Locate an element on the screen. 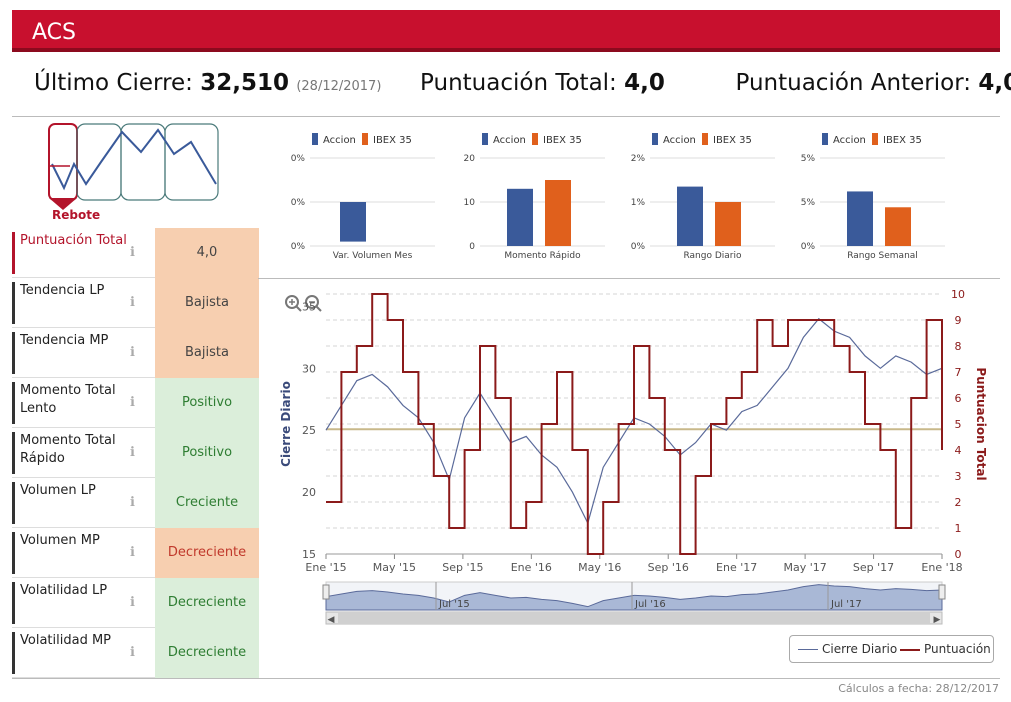 This screenshot has width=1011, height=702. scrollbar-thumb is located at coordinates (634, 618).